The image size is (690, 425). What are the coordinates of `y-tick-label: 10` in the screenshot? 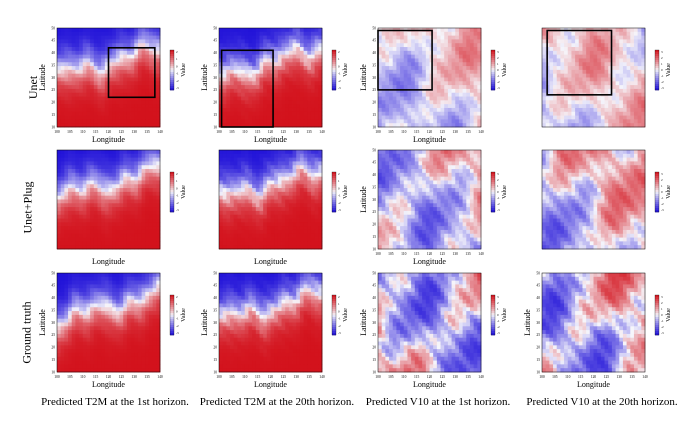 It's located at (374, 127).